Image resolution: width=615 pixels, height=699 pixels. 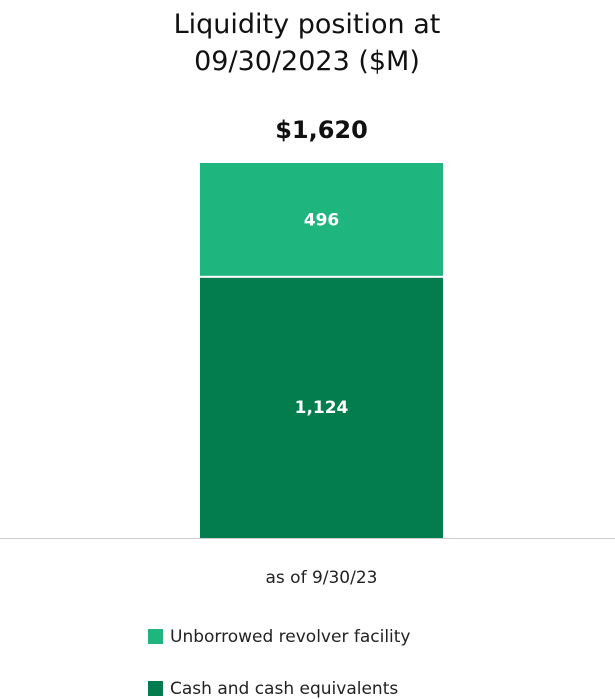 What do you see at coordinates (321, 578) in the screenshot?
I see `x-tick-label: as of 9/30/23` at bounding box center [321, 578].